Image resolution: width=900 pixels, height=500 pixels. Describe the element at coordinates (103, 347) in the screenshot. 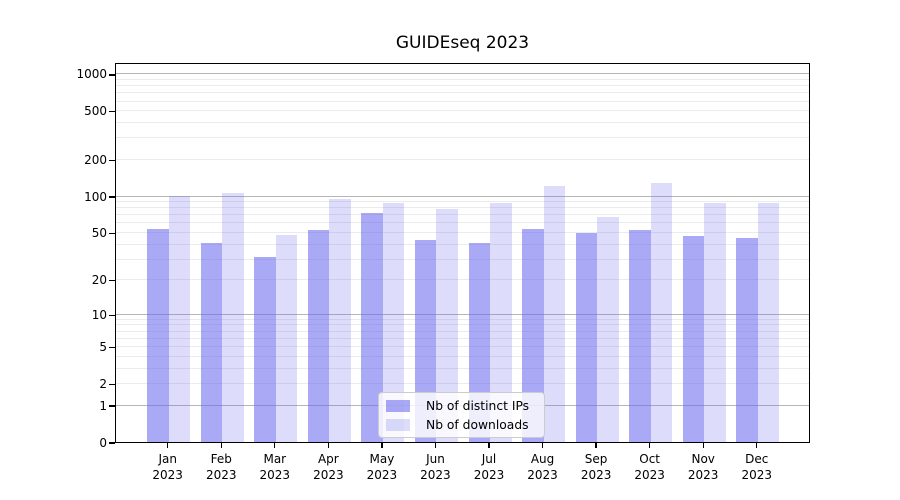

I see `y-axis-tick-label-5: 5` at that location.